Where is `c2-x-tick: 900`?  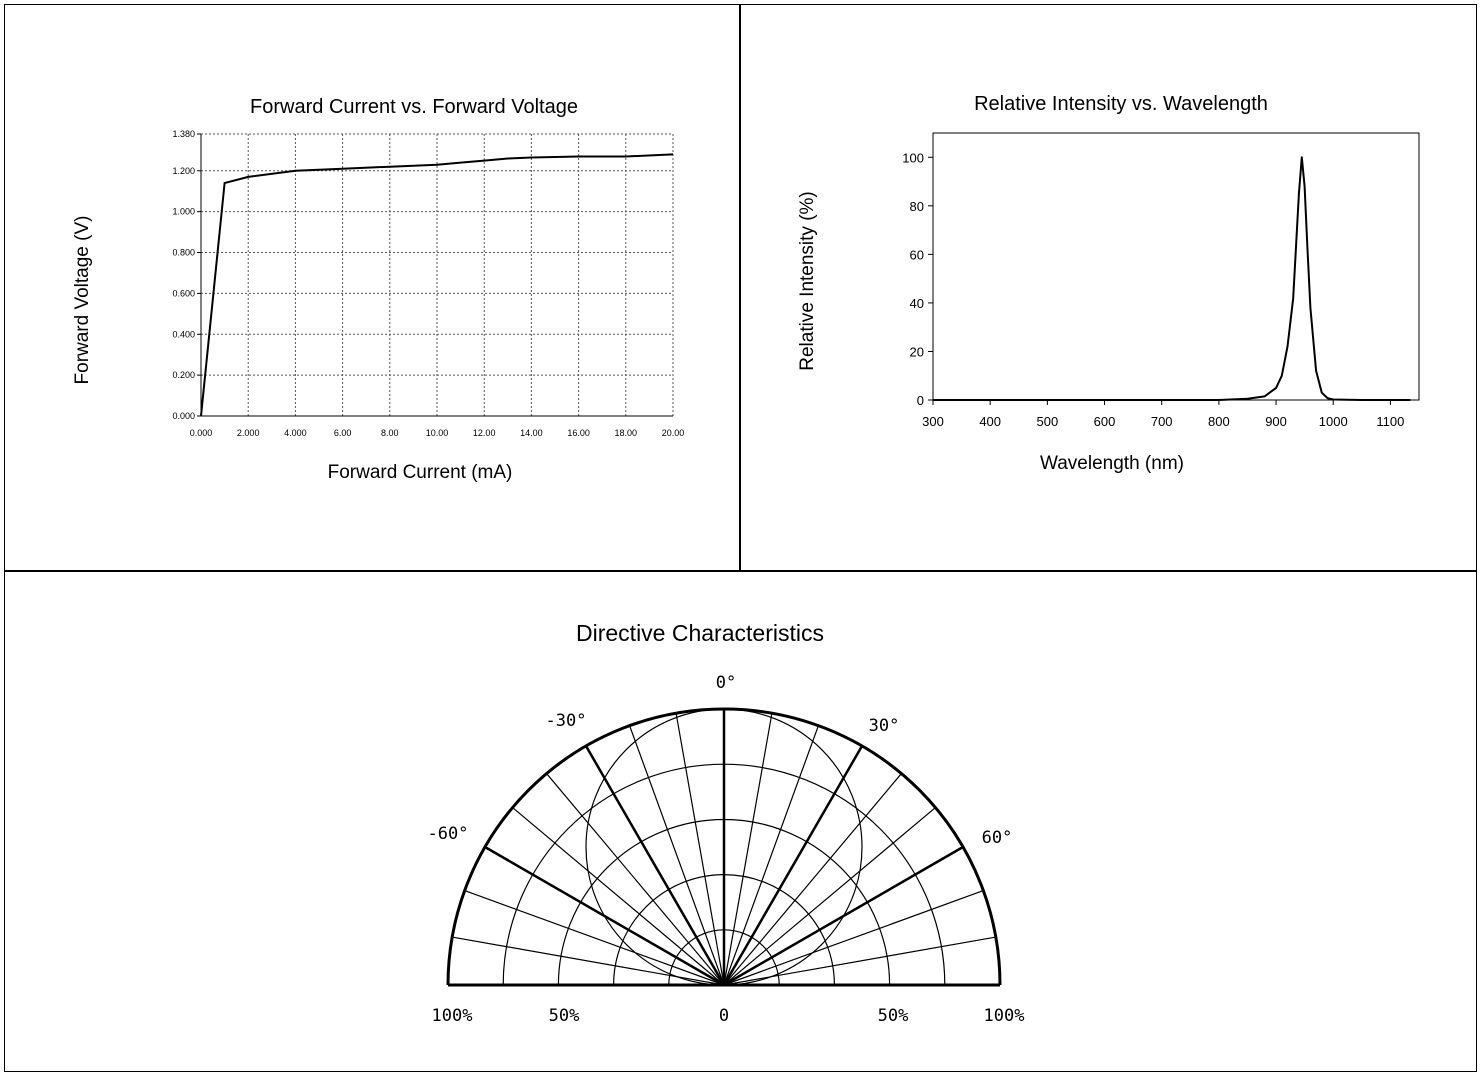
c2-x-tick: 900 is located at coordinates (1276, 421).